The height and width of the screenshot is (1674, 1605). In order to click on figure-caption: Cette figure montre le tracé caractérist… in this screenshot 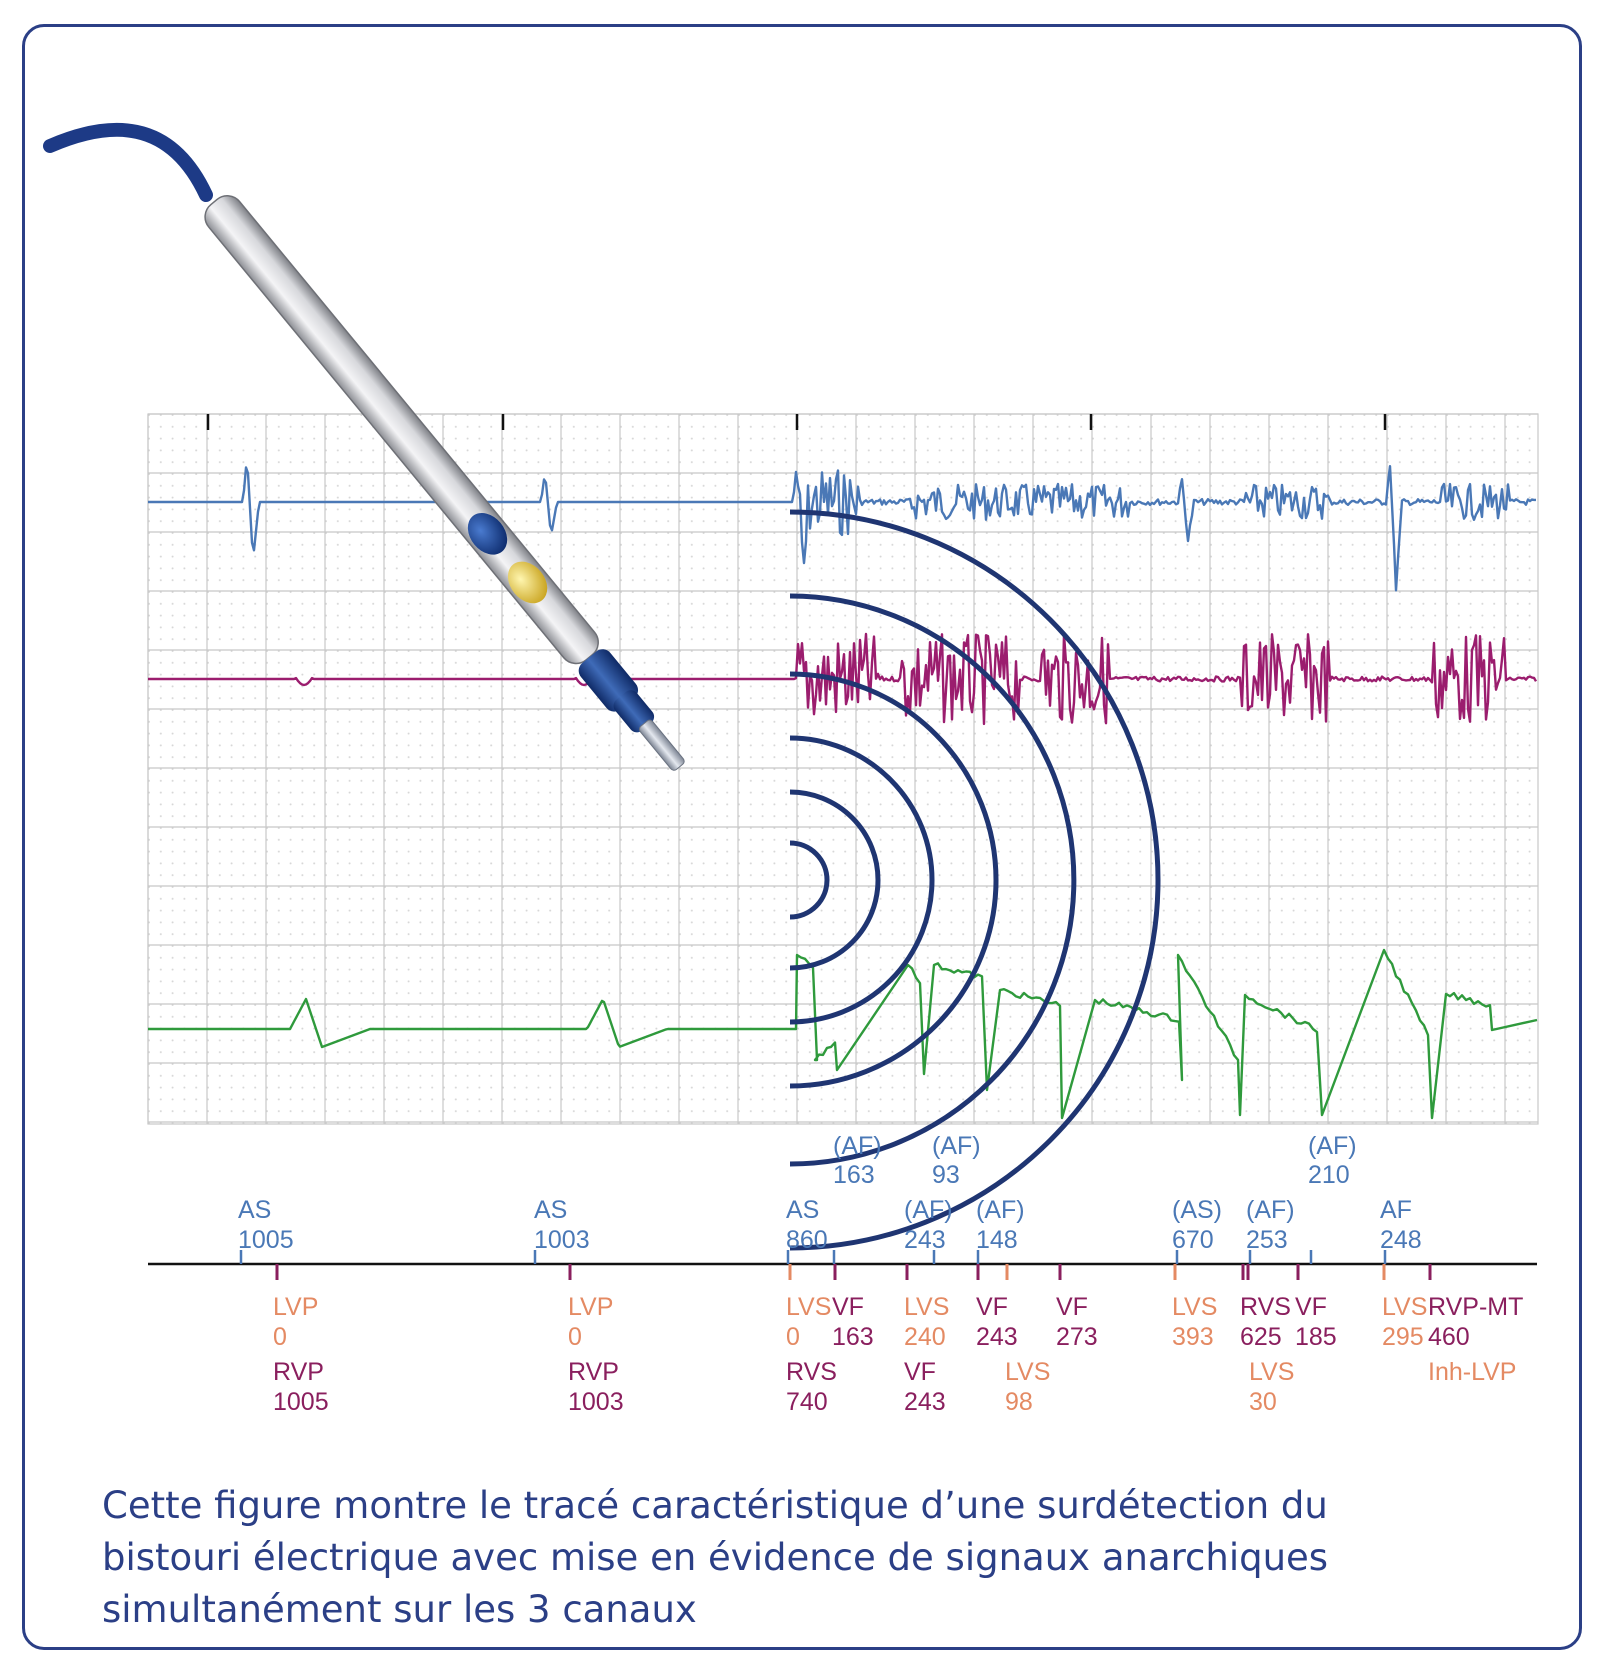, I will do `click(812, 1558)`.